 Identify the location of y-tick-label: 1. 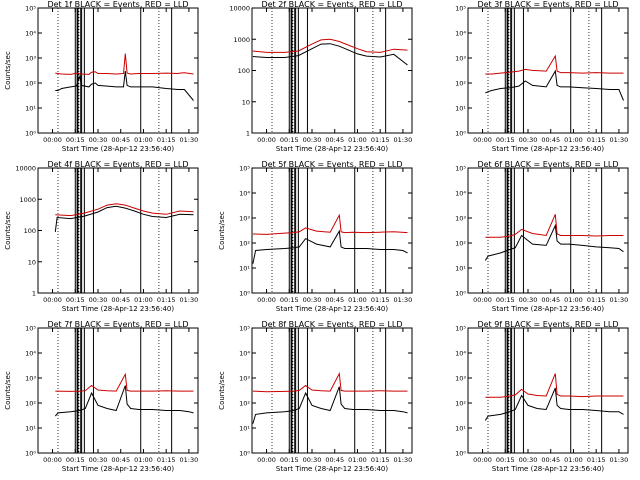
(248, 134).